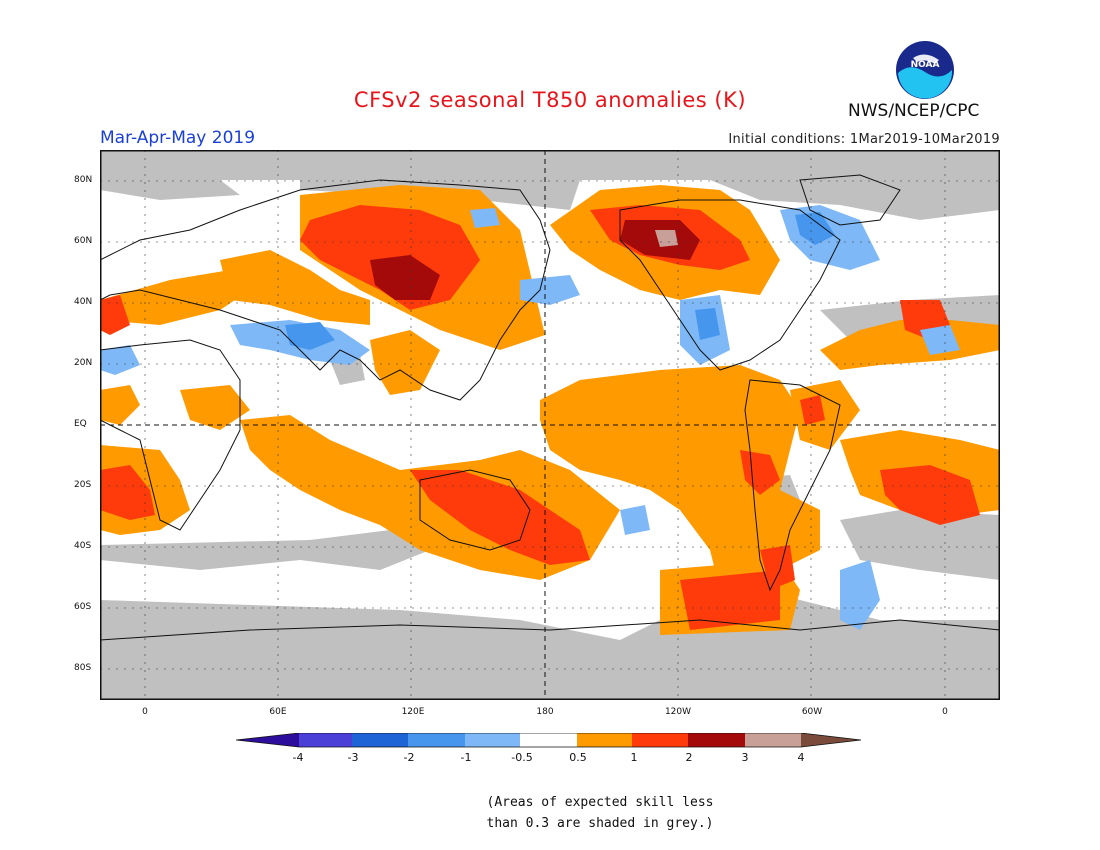  I want to click on greenland-outline, so click(850, 200).